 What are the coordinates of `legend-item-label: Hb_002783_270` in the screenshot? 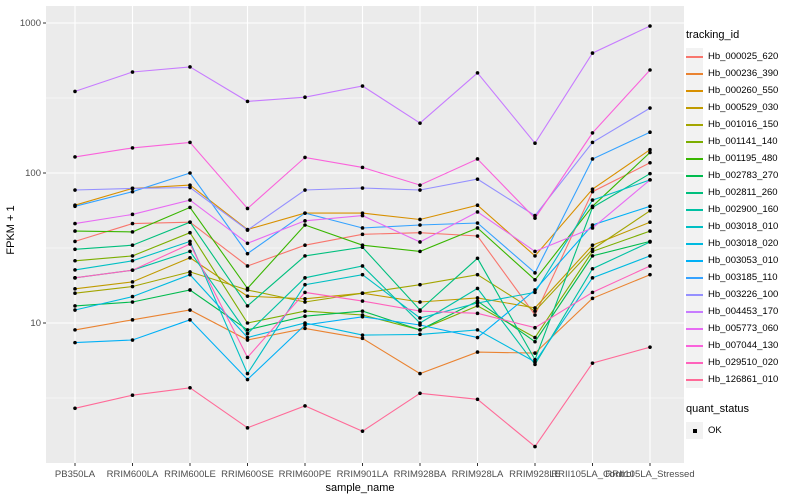 It's located at (743, 175).